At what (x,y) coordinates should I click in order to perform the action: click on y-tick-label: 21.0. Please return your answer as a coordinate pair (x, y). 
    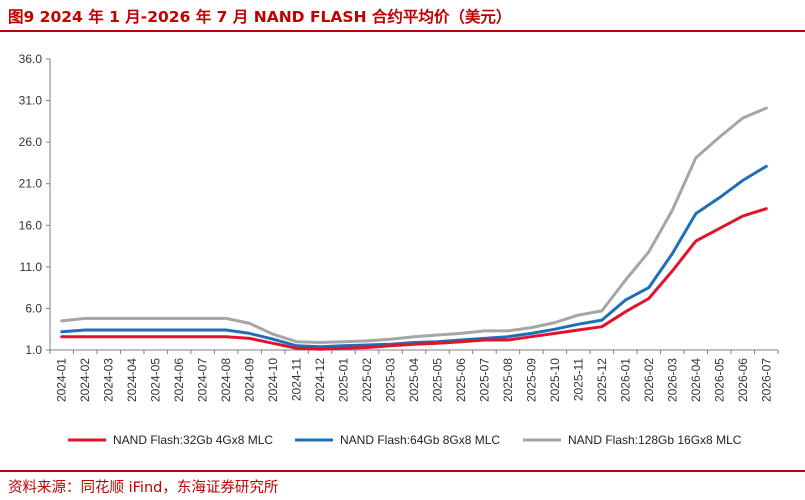
    Looking at the image, I should click on (31, 184).